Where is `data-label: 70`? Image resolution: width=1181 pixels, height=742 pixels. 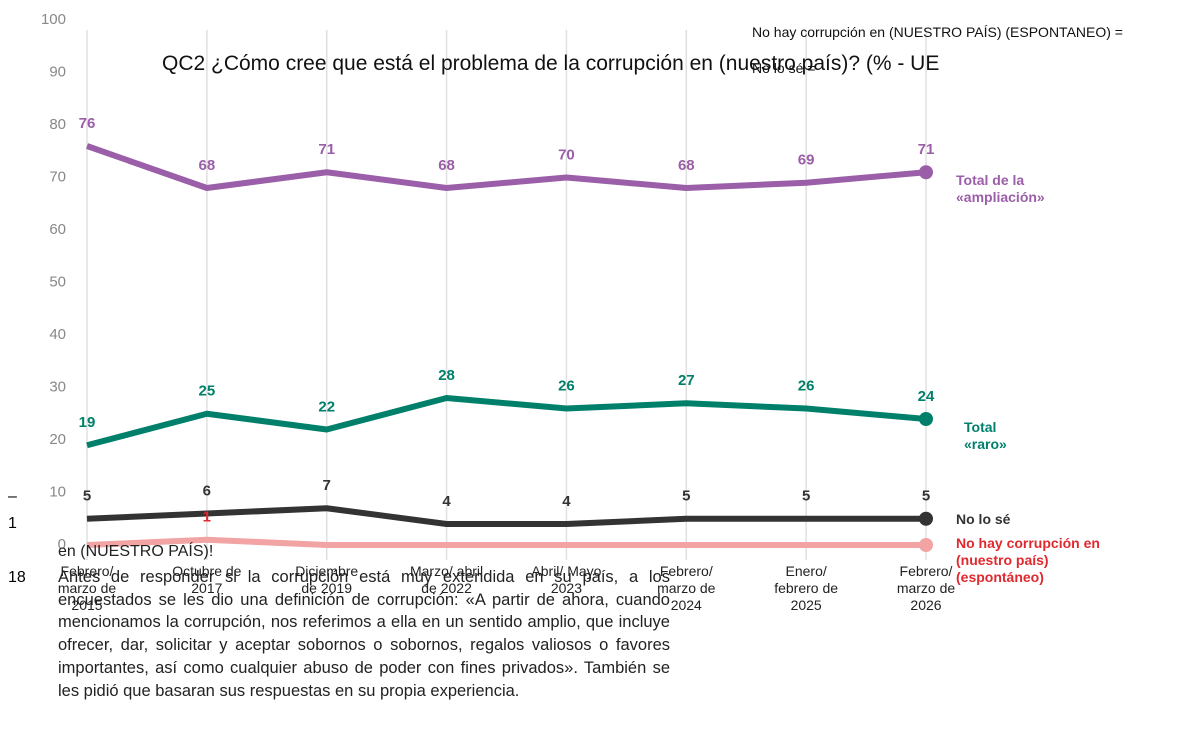 data-label: 70 is located at coordinates (566, 154).